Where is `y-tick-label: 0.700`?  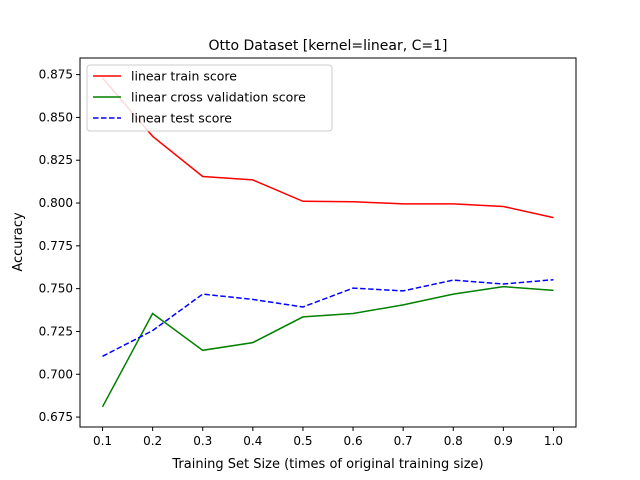
y-tick-label: 0.700 is located at coordinates (56, 374).